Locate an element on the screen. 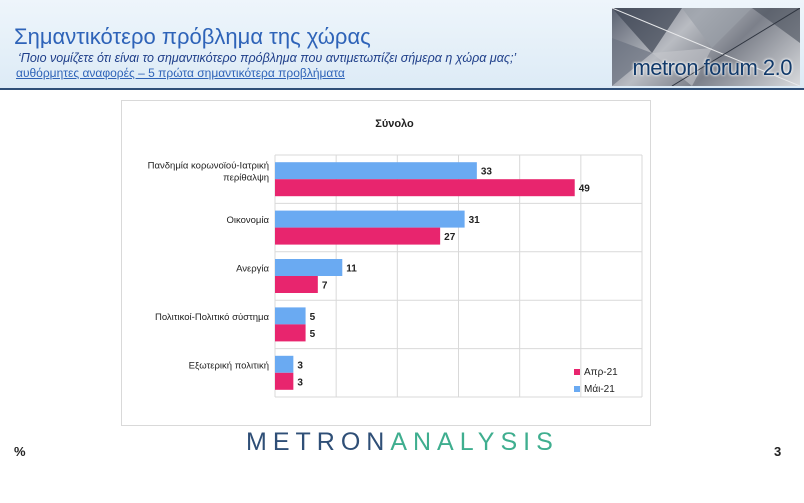 This screenshot has width=804, height=503. logo-graphic is located at coordinates (706, 47).